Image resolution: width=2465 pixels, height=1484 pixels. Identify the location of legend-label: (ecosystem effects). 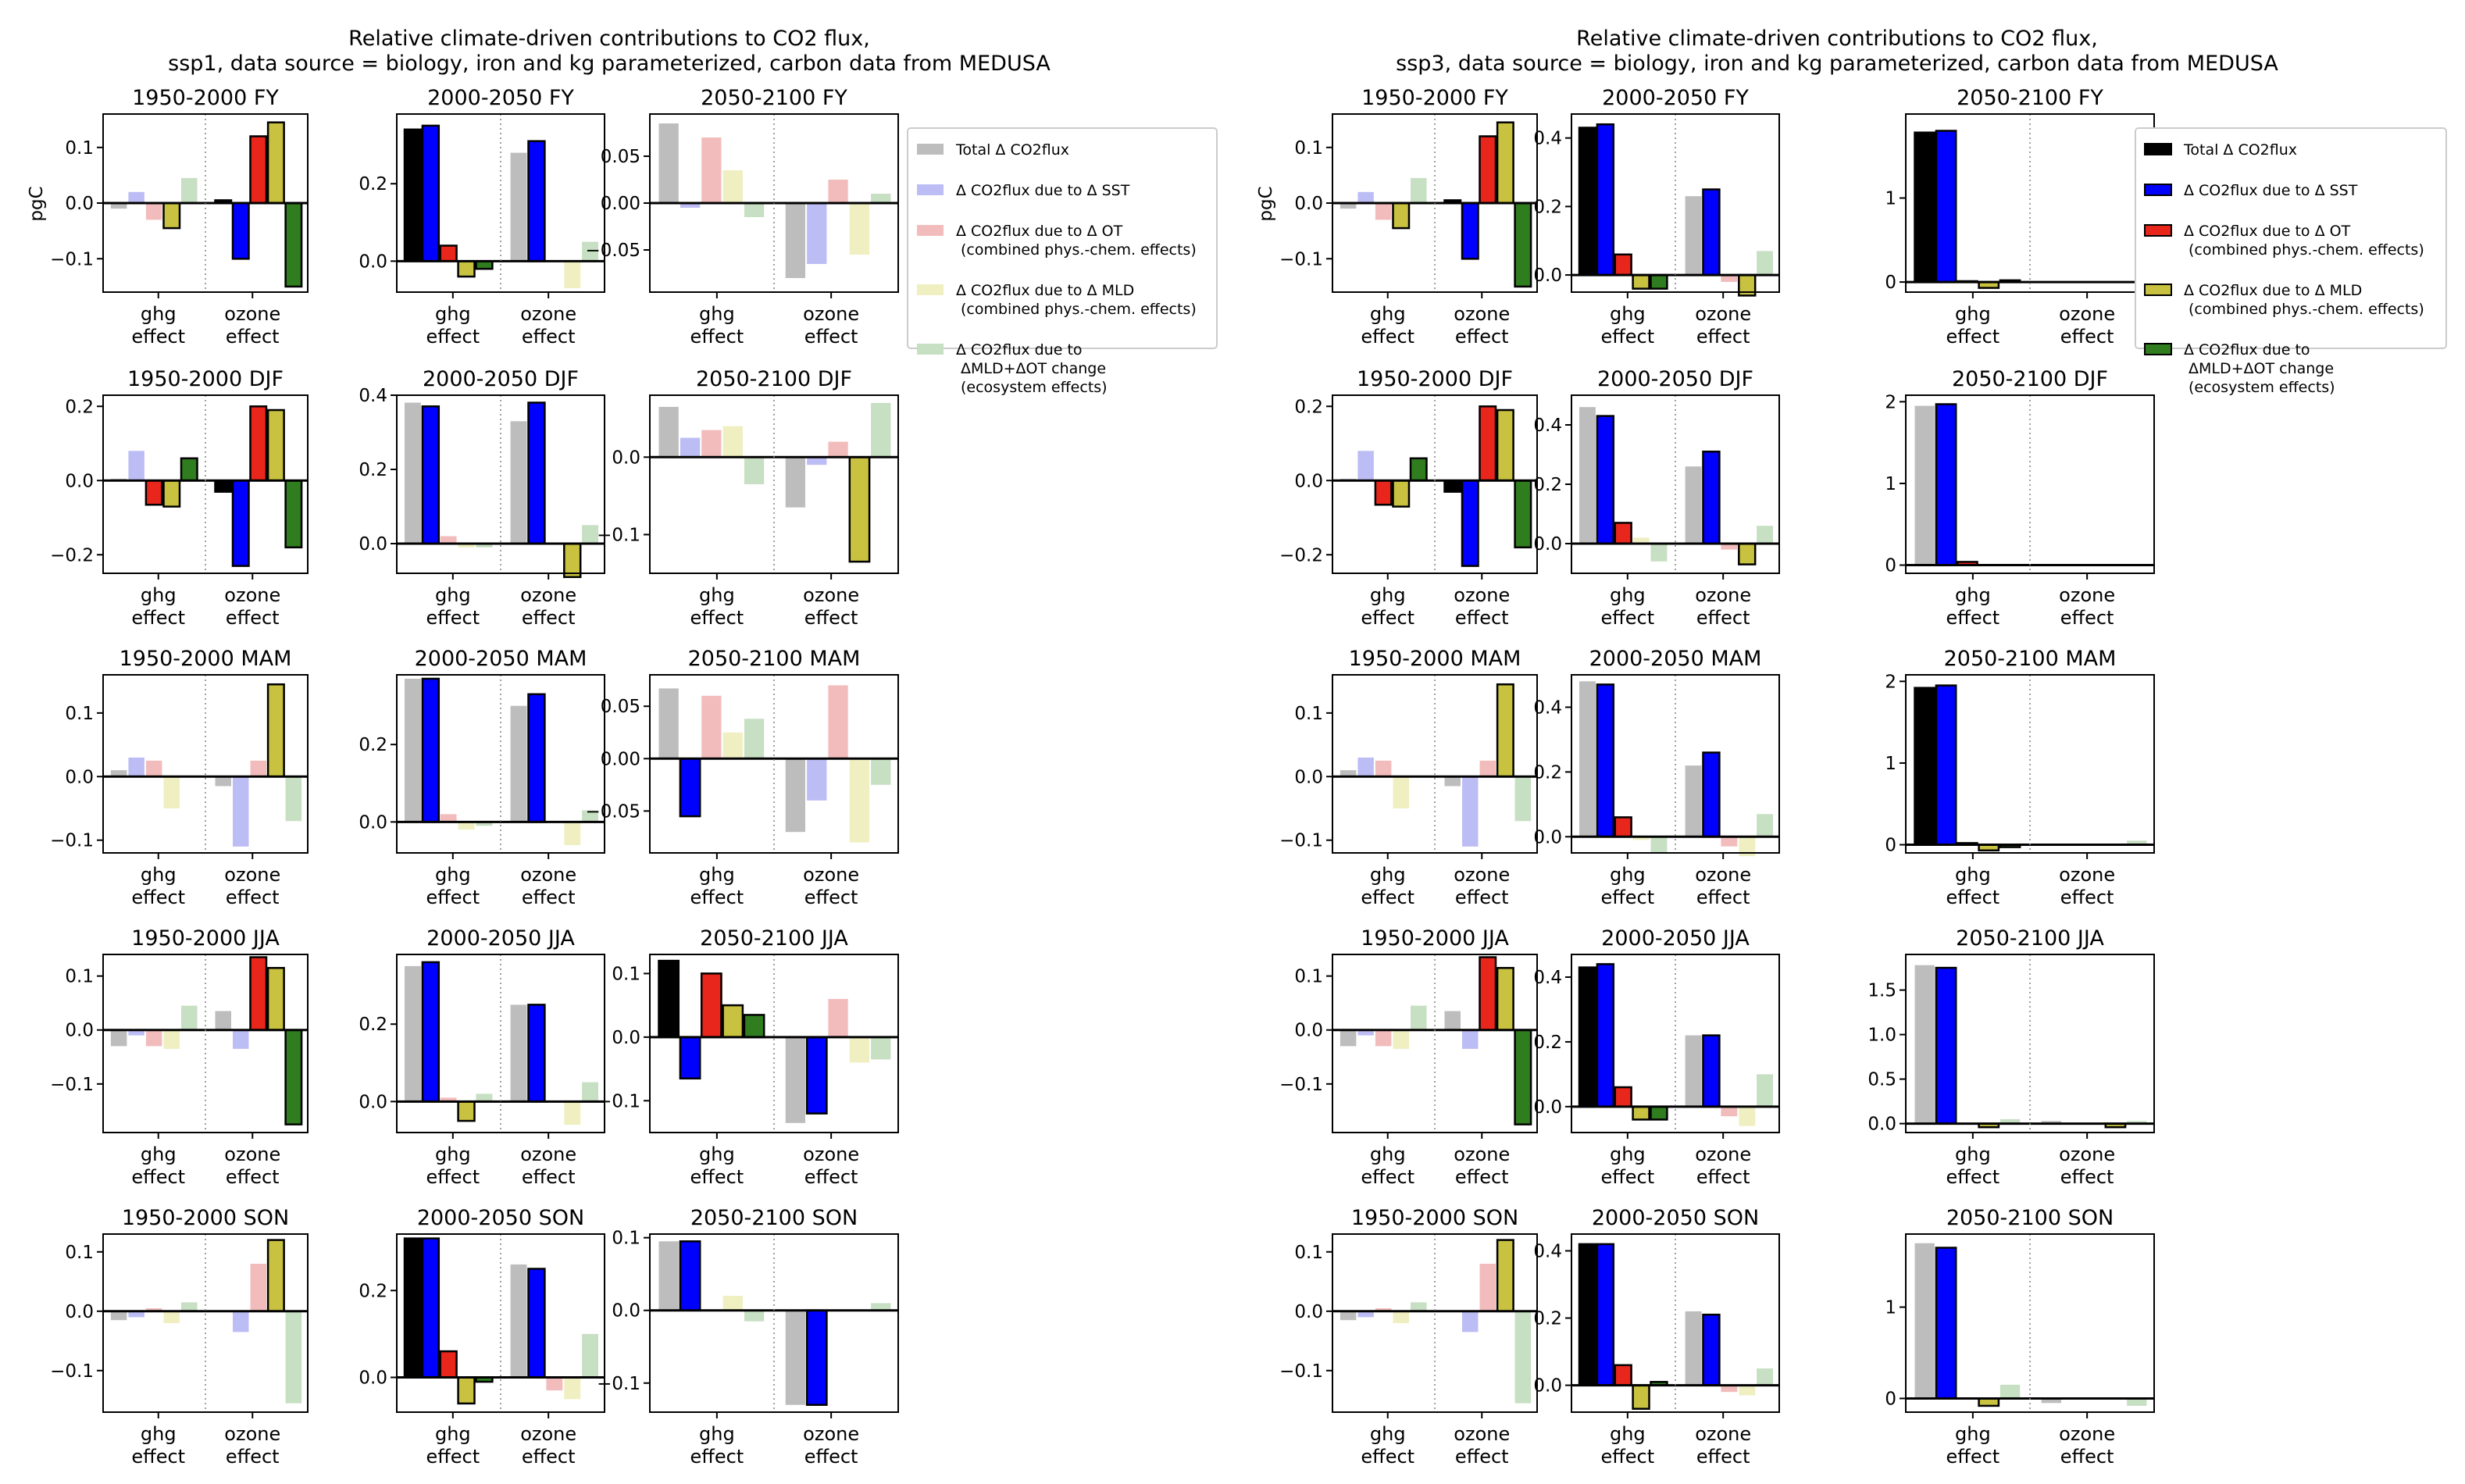
(1034, 387).